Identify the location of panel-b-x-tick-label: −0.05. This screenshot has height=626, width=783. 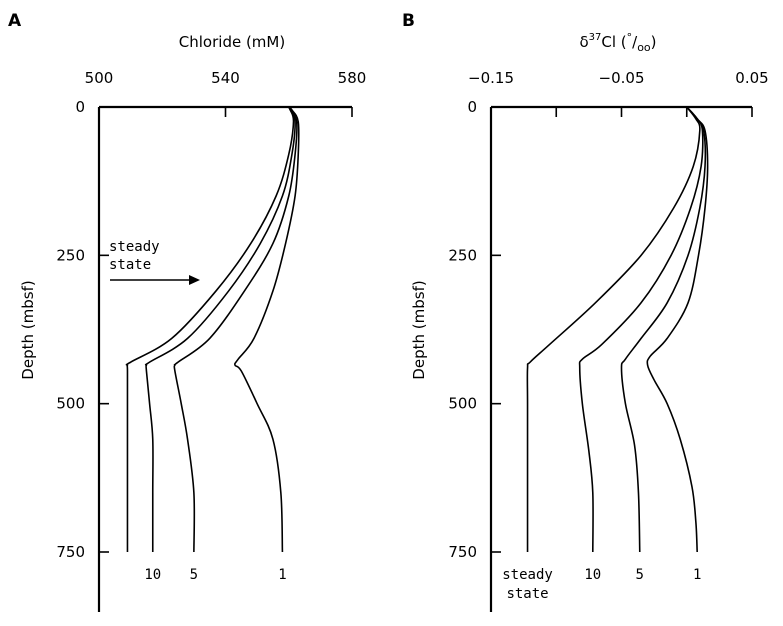
(622, 78).